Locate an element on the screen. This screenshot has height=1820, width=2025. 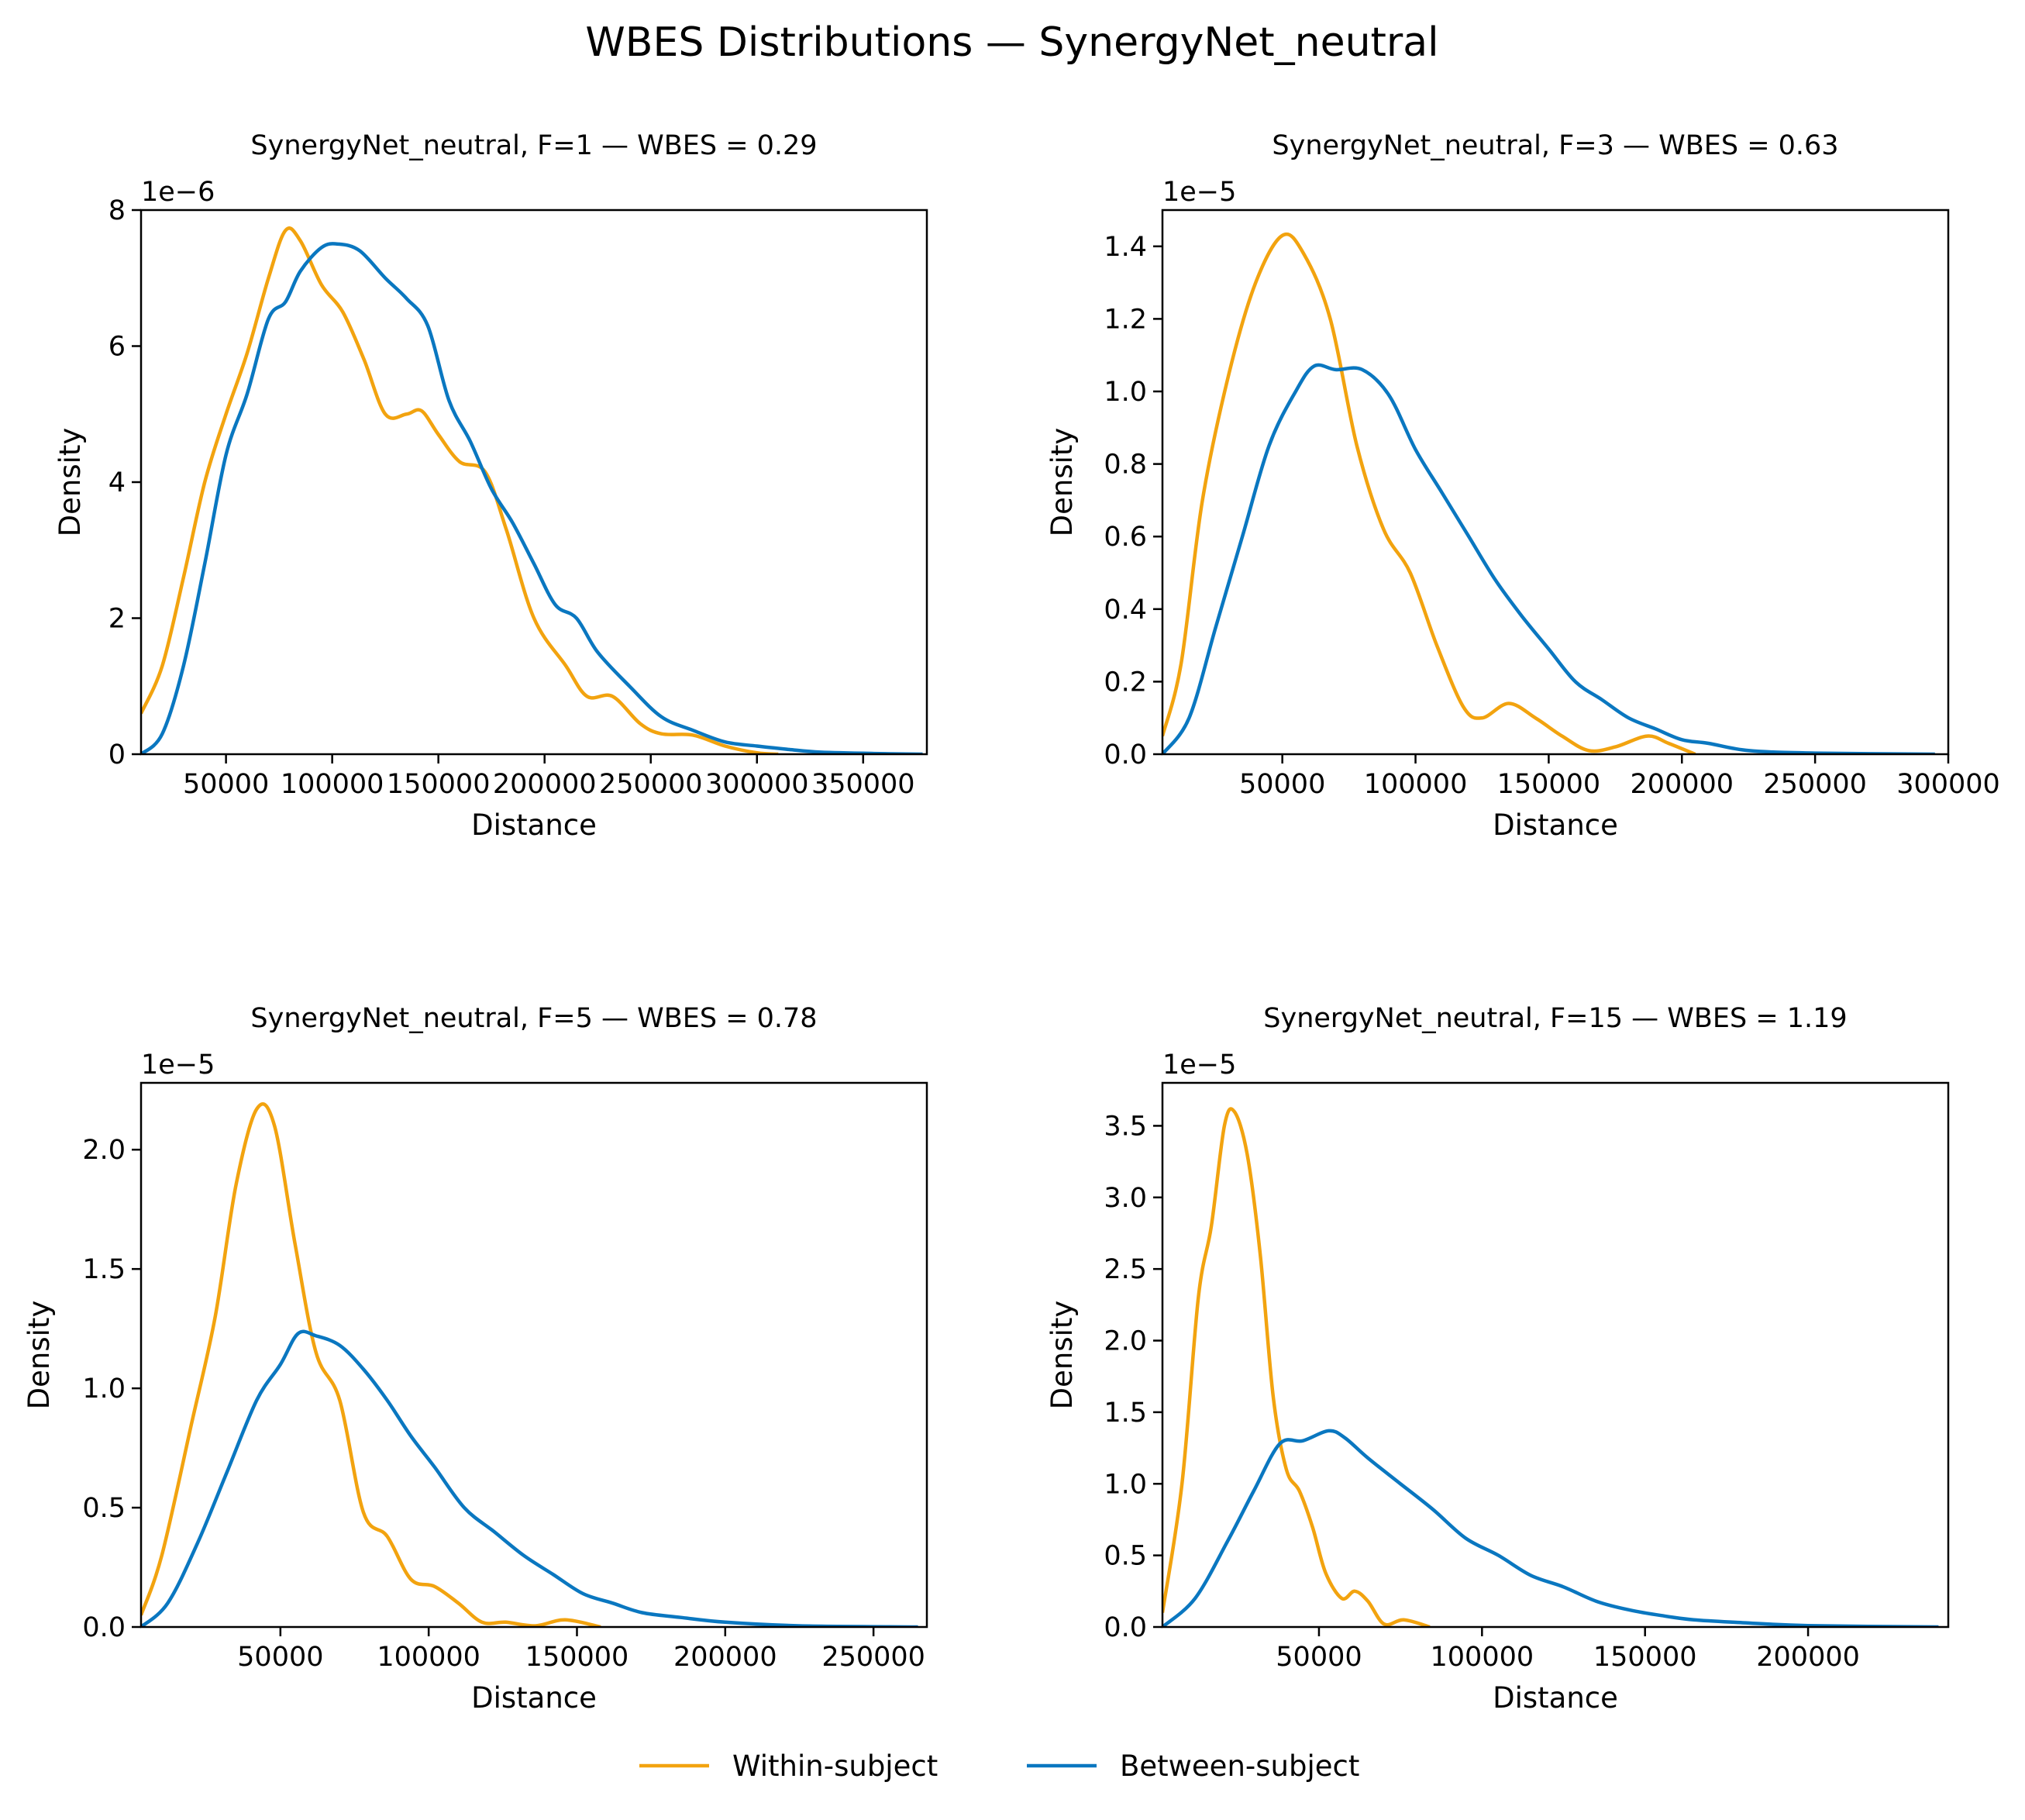
y-tick-label: 3.0 is located at coordinates (1125, 1199).